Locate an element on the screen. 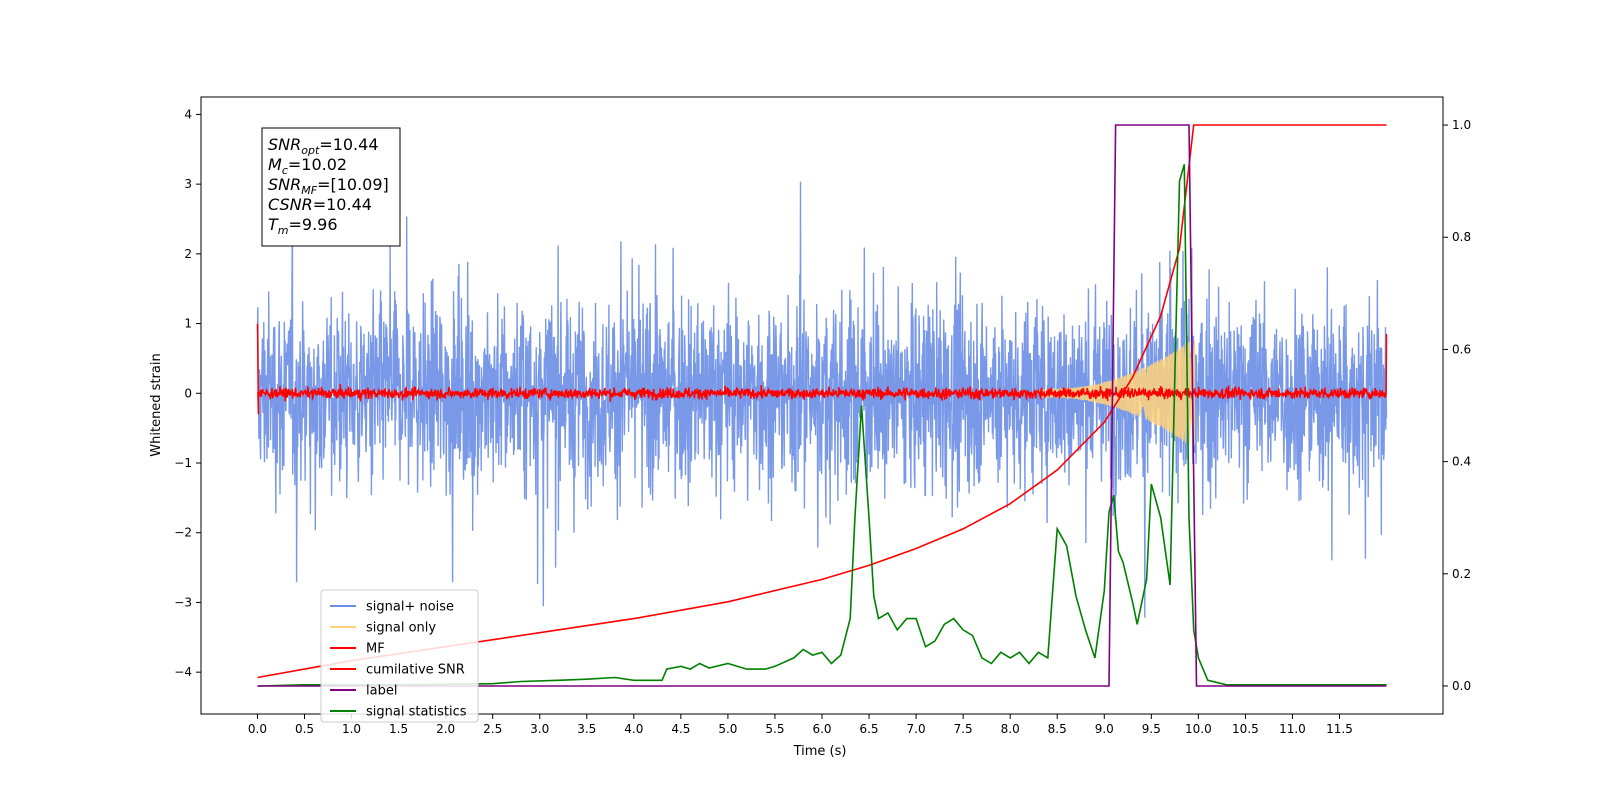 This screenshot has width=1600, height=800. y-tick-label: −4 is located at coordinates (183, 672).